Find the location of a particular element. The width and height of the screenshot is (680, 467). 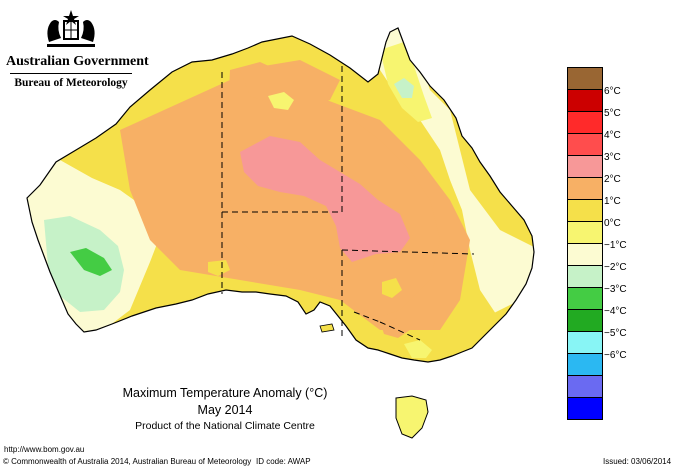

kangaroo-island is located at coordinates (327, 328).